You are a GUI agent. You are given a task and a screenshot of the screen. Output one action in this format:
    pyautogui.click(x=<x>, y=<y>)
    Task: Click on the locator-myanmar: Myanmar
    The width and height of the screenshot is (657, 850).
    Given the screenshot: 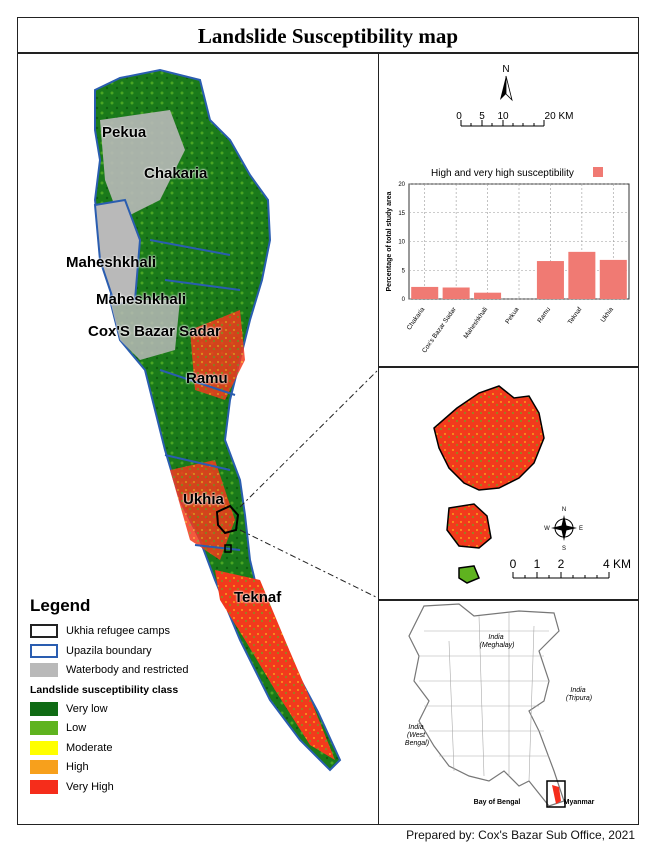 What is the action you would take?
    pyautogui.click(x=579, y=802)
    